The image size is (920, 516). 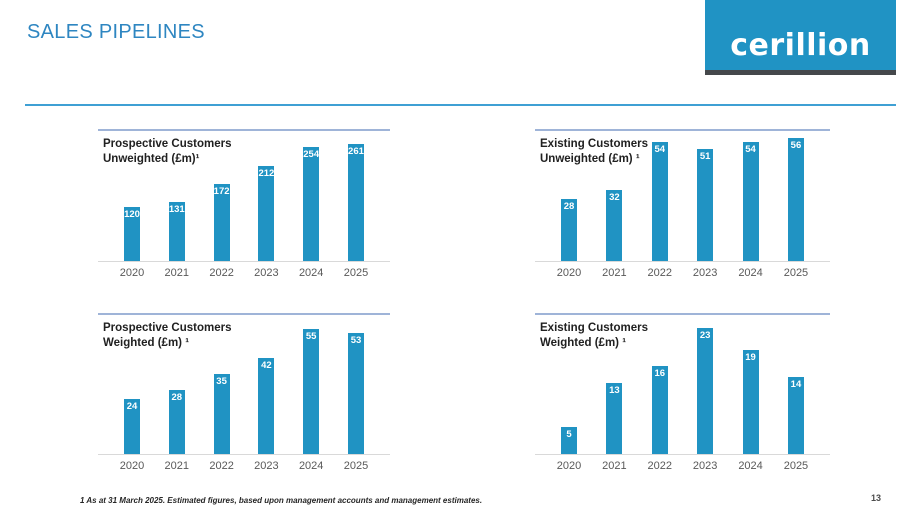 I want to click on bar-slot: 35, so click(x=222, y=414).